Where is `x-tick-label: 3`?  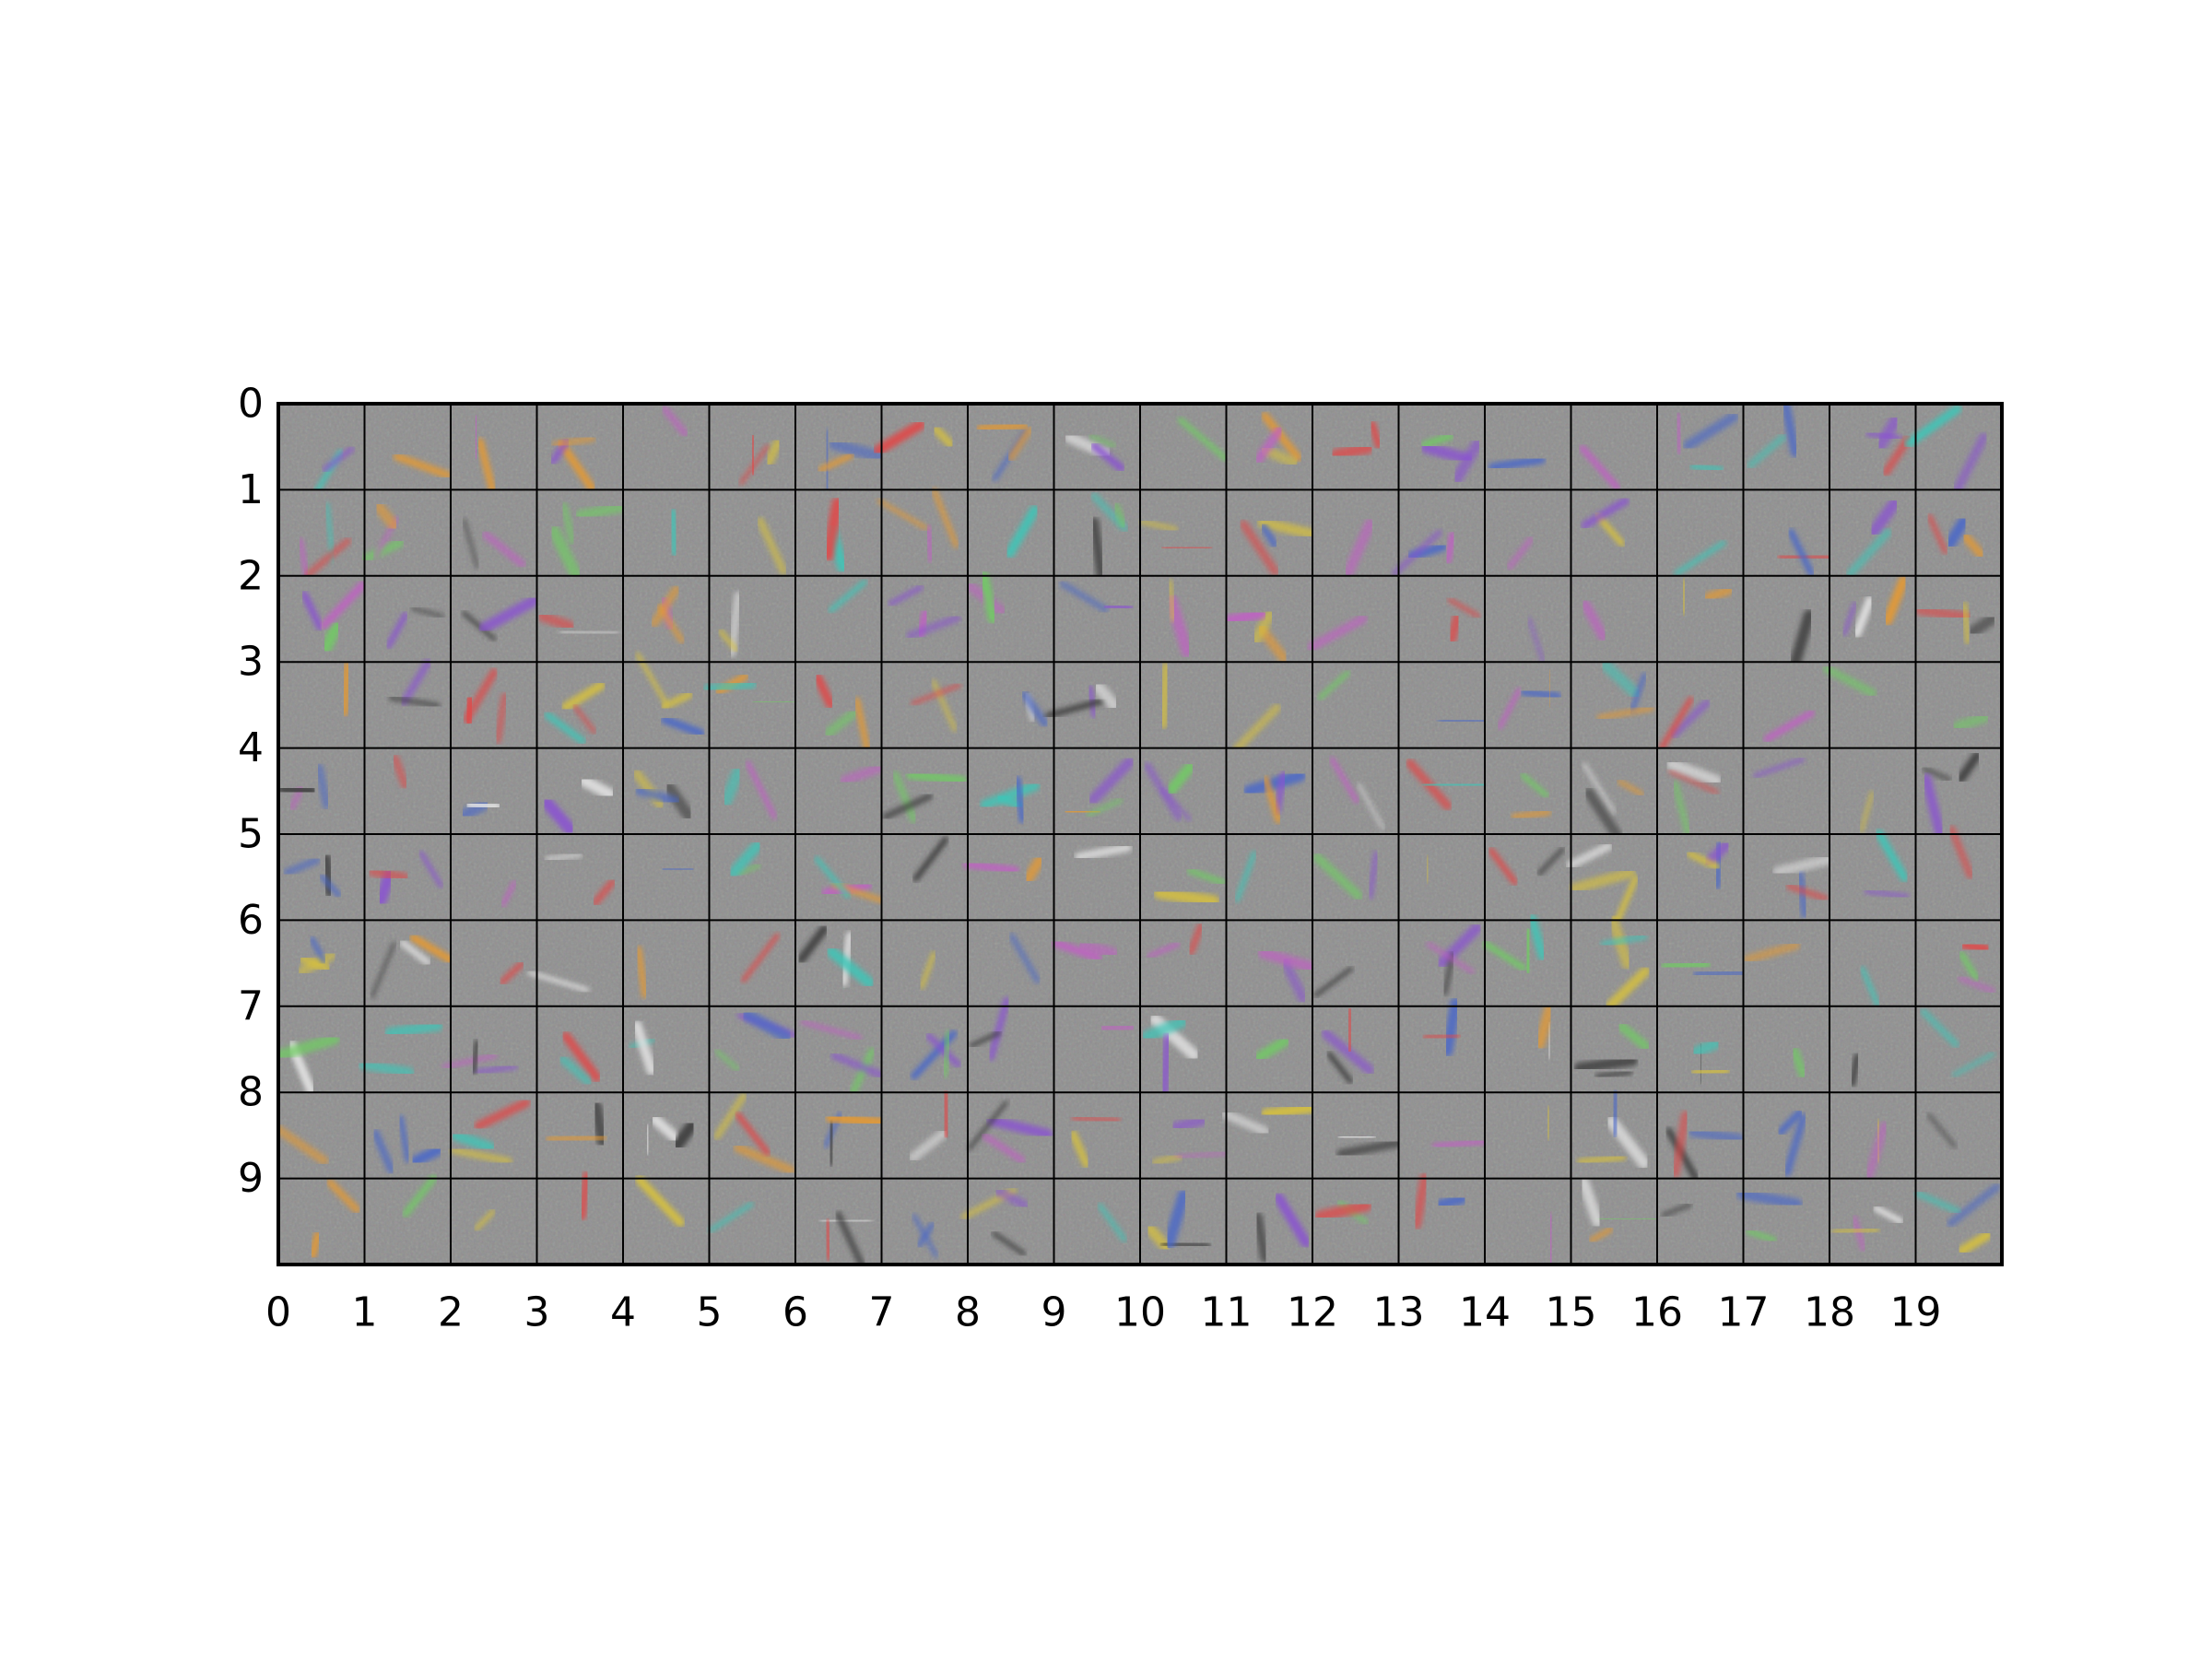 x-tick-label: 3 is located at coordinates (537, 1312).